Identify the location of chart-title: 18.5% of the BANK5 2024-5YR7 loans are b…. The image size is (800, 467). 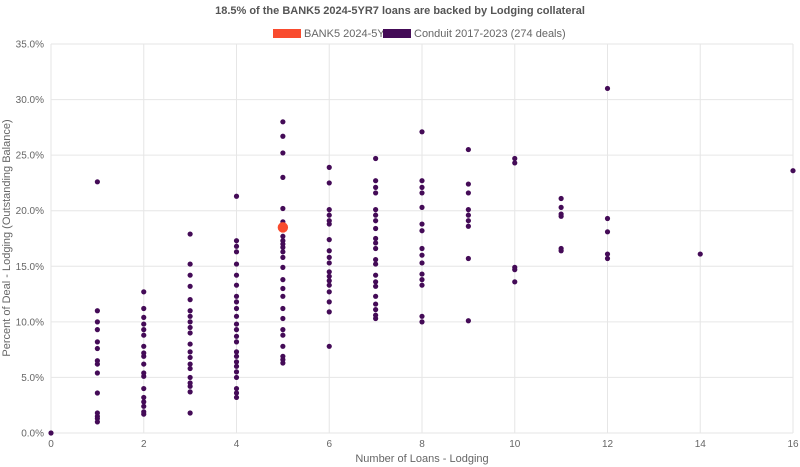
(400, 11).